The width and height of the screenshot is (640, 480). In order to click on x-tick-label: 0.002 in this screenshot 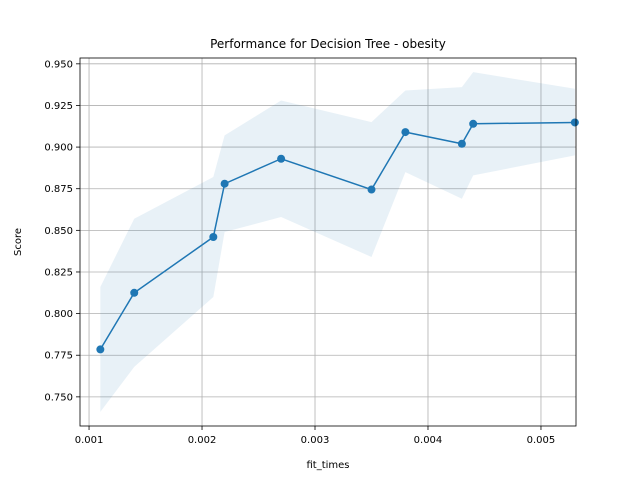, I will do `click(202, 440)`.